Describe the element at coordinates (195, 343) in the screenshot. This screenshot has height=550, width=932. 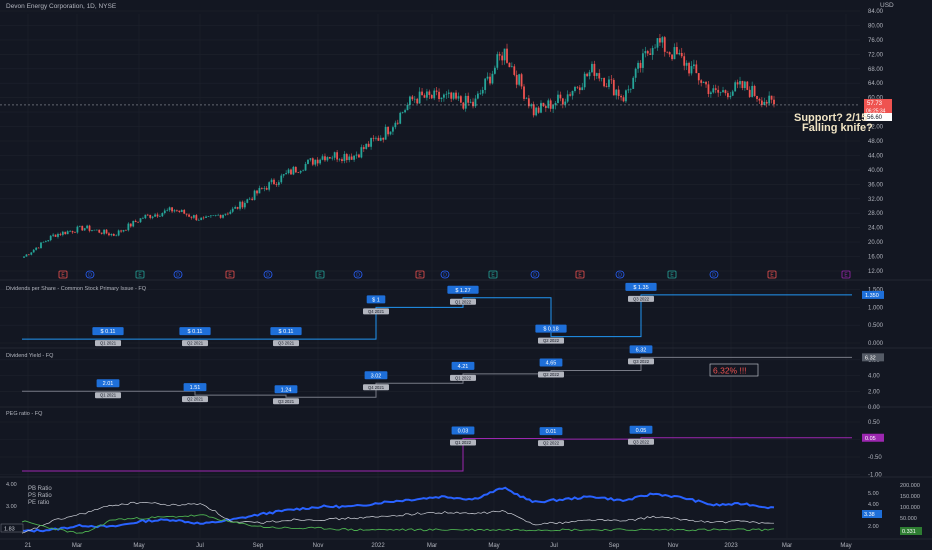
I see `period-label: Q2 2021` at that location.